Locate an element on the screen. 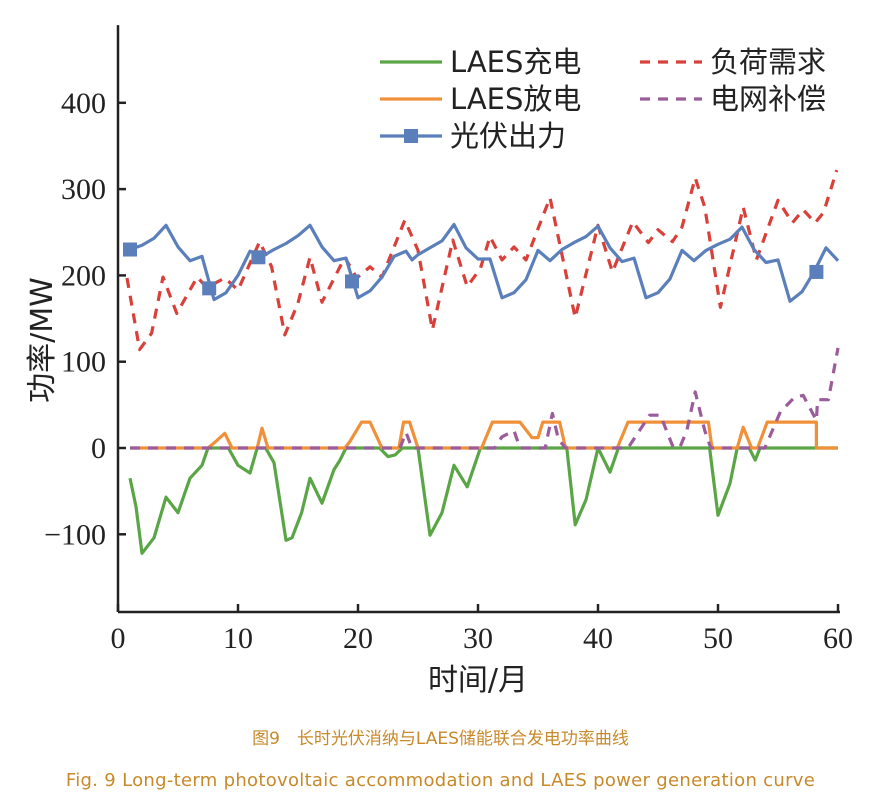  legend-label: LAES充电 is located at coordinates (515, 62).